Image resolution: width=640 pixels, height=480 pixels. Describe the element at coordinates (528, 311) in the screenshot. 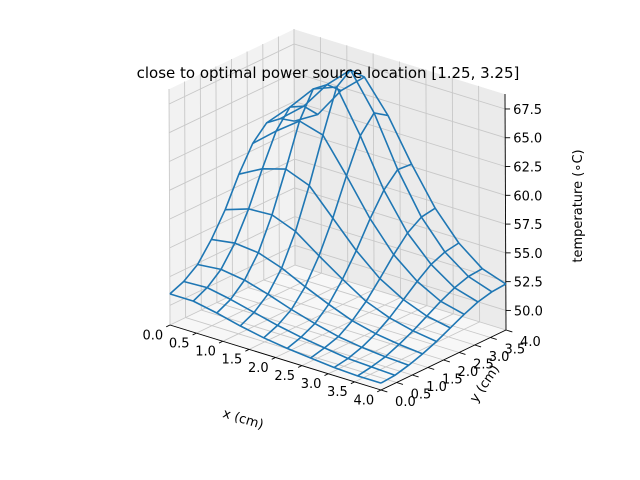

I see `z-tick-label: 50.0` at that location.